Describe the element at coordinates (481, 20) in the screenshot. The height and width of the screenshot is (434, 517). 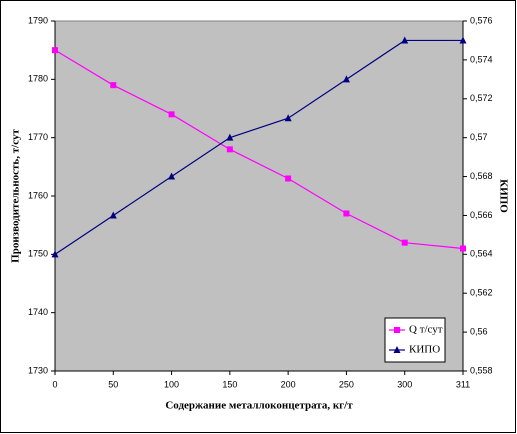
I see `y2-tick-label: 0,576` at that location.